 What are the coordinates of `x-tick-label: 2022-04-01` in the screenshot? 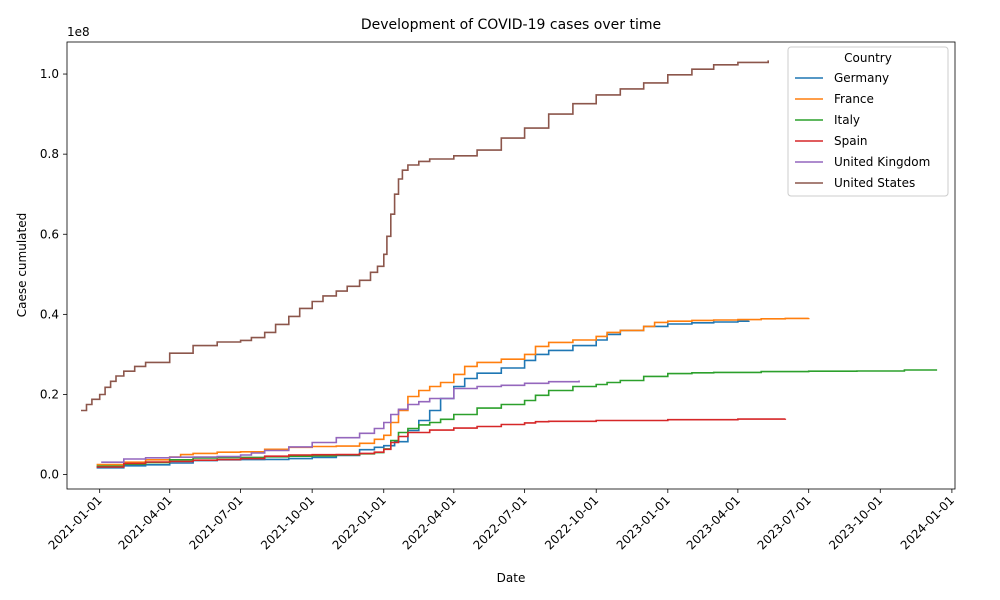 It's located at (429, 522).